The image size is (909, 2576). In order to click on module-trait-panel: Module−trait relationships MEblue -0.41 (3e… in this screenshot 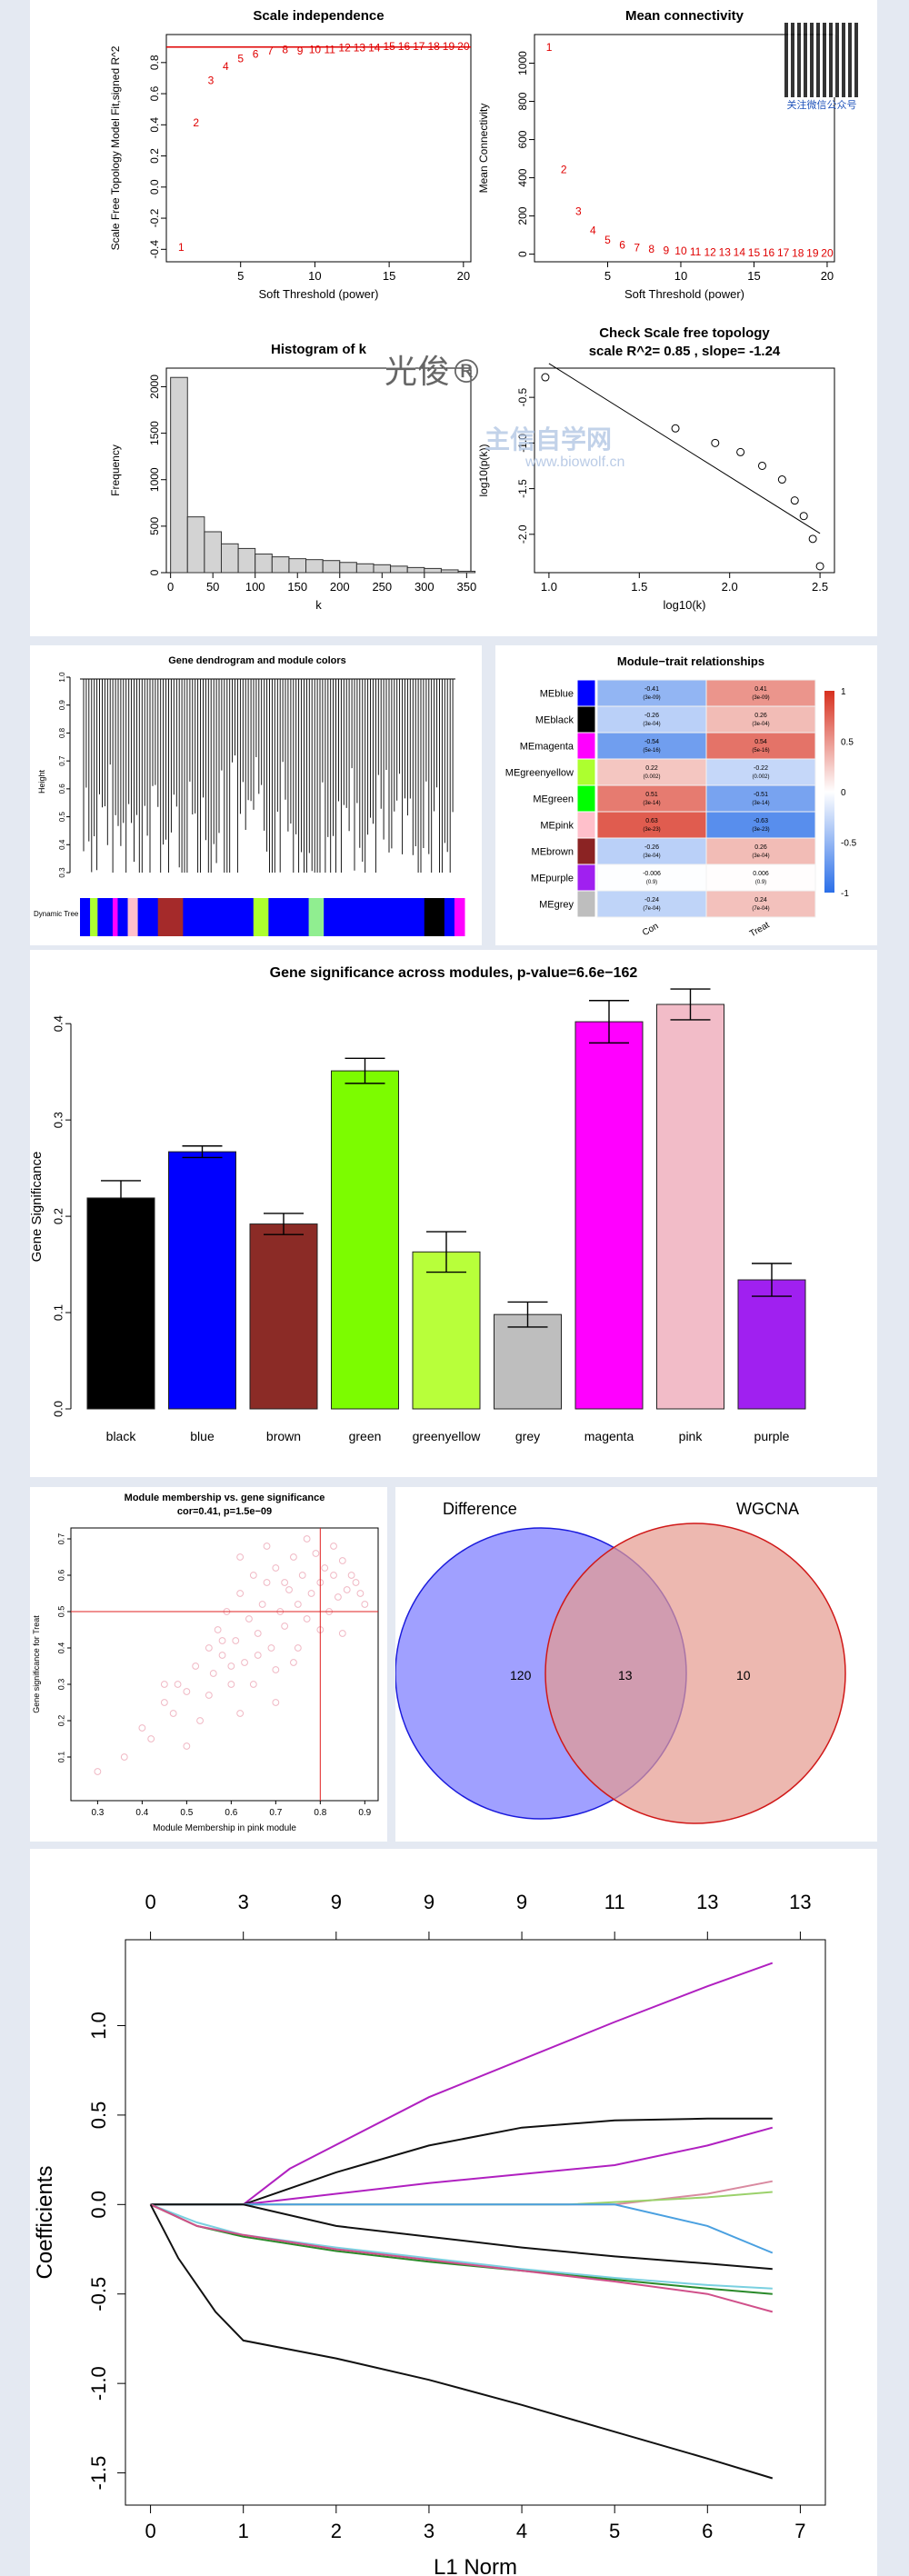, I will do `click(686, 795)`.